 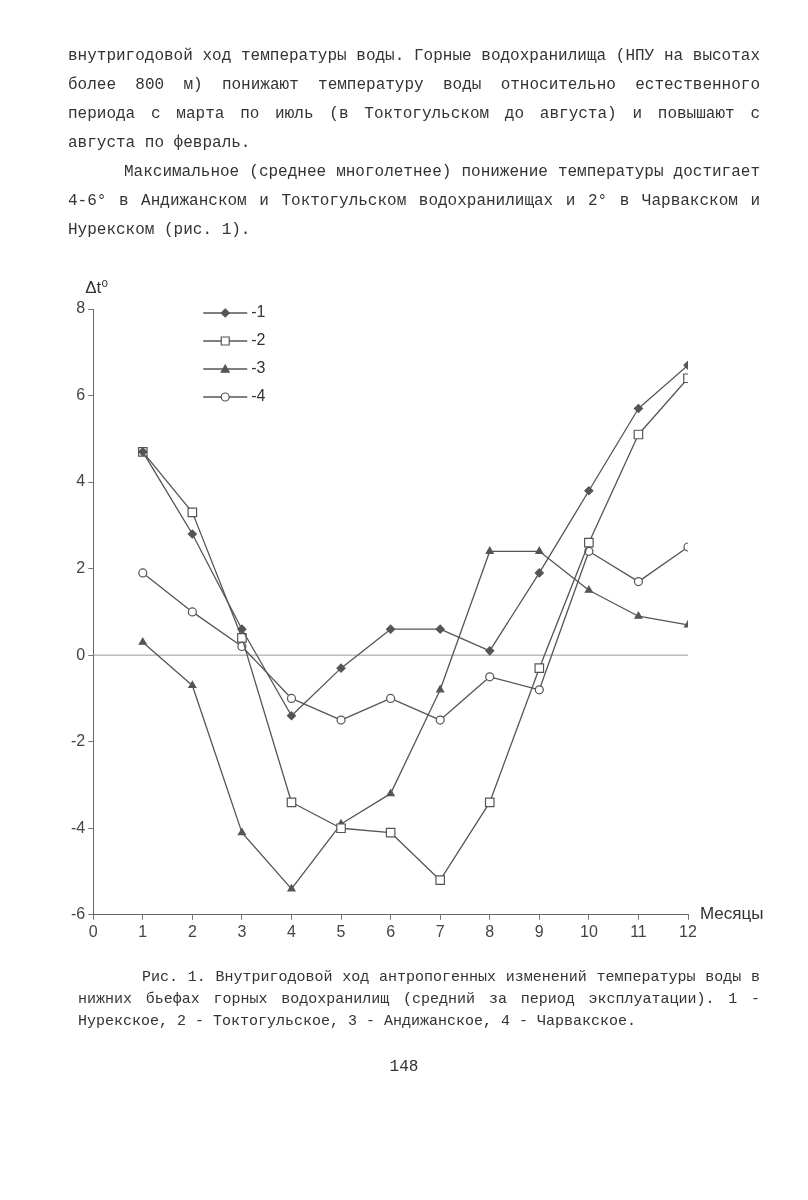 What do you see at coordinates (97, 288) in the screenshot?
I see `y-axis-title: Δt⁰` at bounding box center [97, 288].